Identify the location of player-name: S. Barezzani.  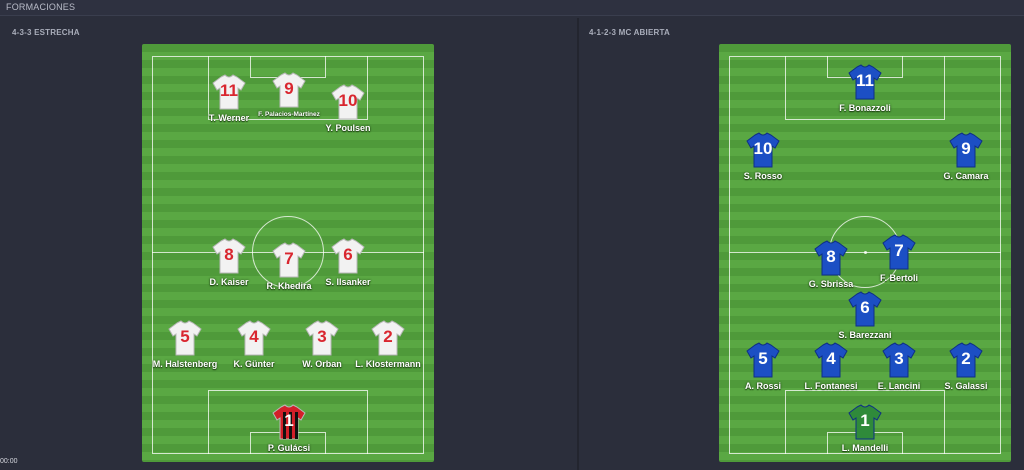
(865, 335).